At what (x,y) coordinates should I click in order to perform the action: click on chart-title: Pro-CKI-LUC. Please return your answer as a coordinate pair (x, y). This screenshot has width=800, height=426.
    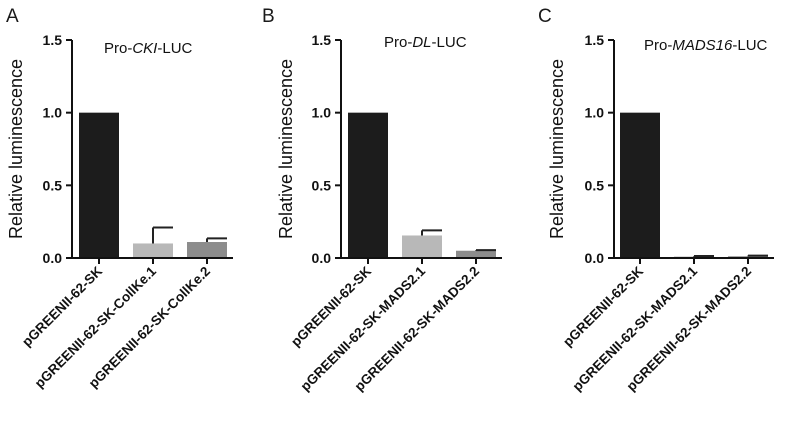
    Looking at the image, I should click on (148, 48).